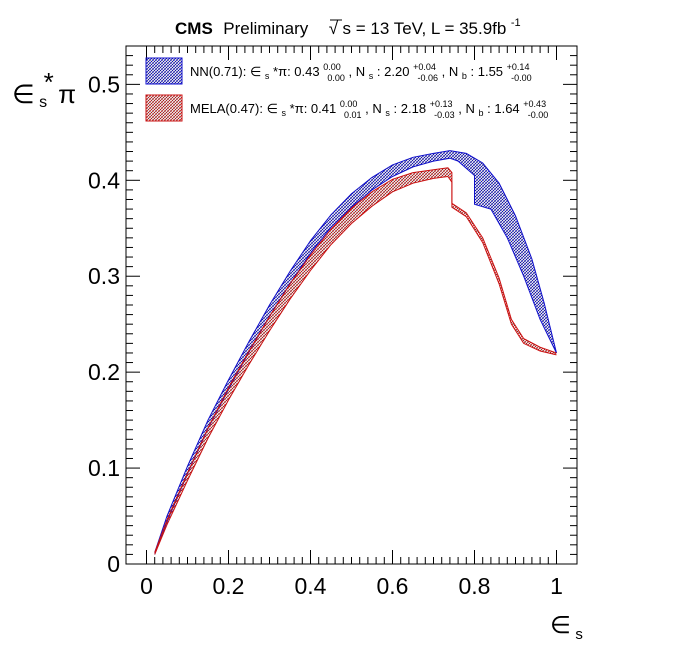 This screenshot has height=672, width=696. What do you see at coordinates (556, 586) in the screenshot?
I see `x-tick-label: 1` at bounding box center [556, 586].